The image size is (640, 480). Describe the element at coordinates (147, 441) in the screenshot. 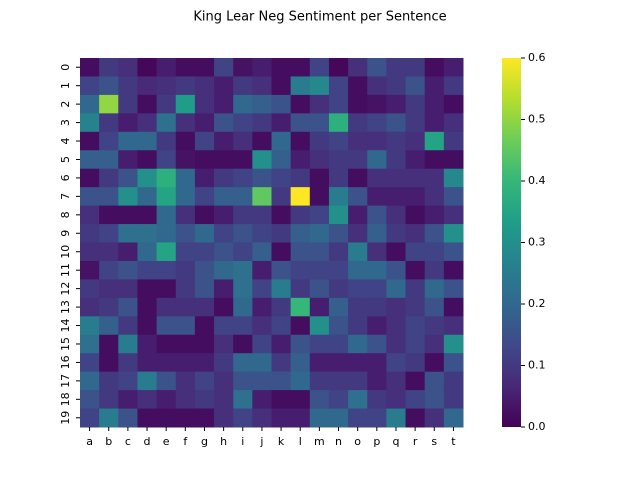

I see `x-tick-label: d` at that location.